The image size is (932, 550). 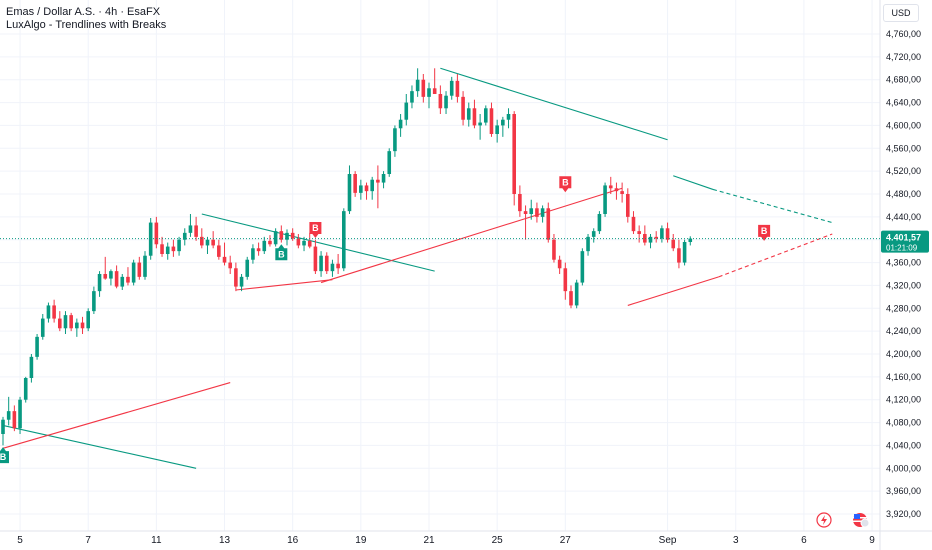 I want to click on time-tick-label: 25, so click(x=498, y=540).